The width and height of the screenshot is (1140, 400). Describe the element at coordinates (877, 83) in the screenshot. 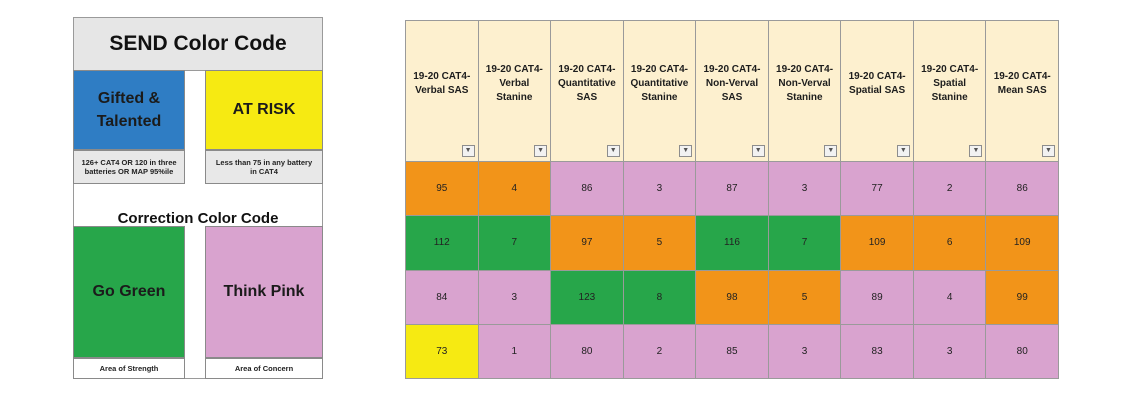

I see `column-header-label: 19-20 CAT4- Spatial SAS` at that location.